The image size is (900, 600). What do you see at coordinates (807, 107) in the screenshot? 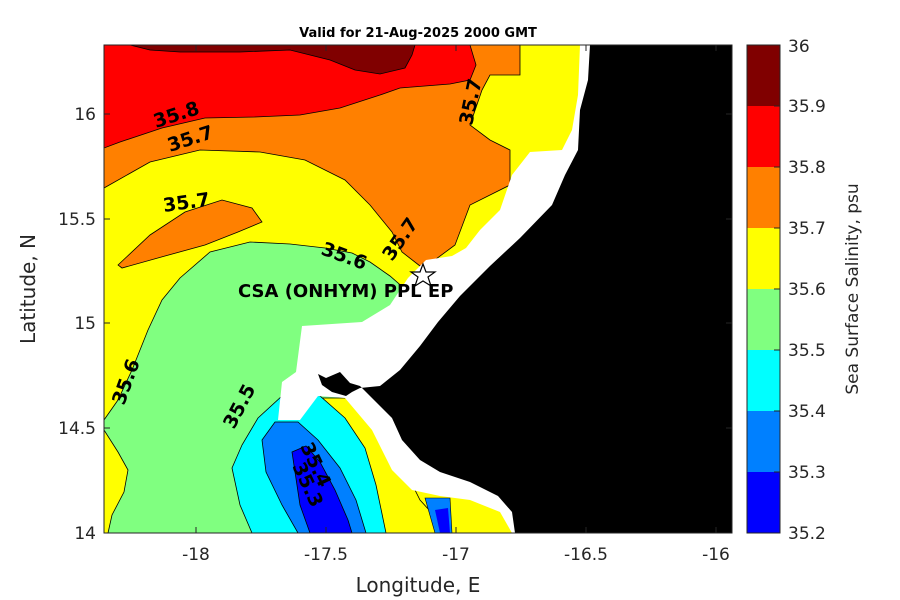
I see `colorbar-tick-label: 35.9` at bounding box center [807, 107].